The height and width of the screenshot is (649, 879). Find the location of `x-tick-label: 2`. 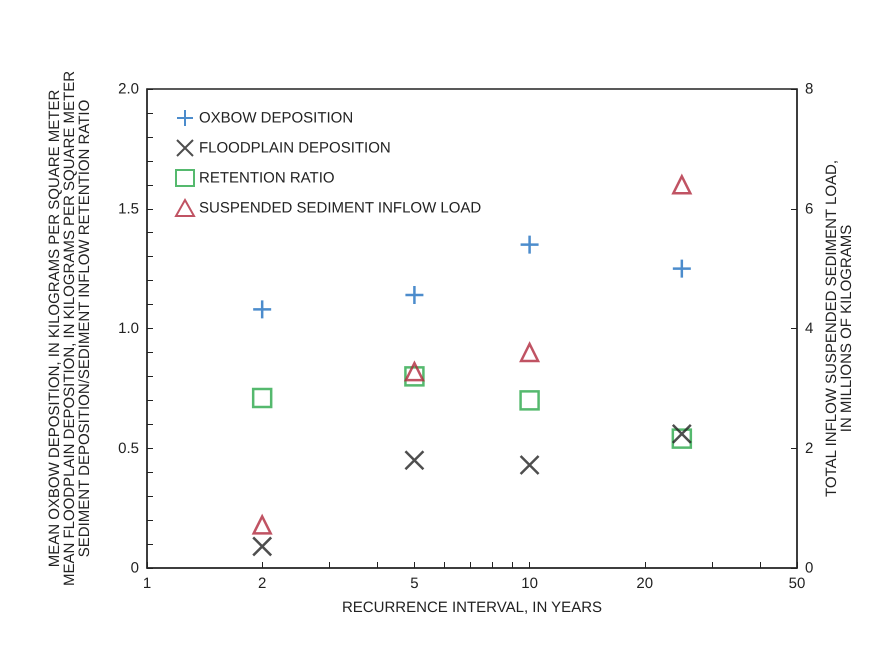

x-tick-label: 2 is located at coordinates (262, 583).